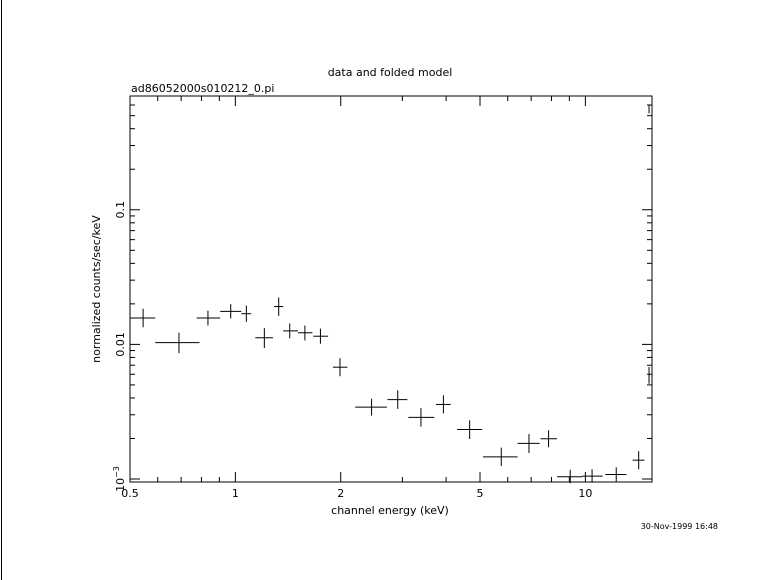  I want to click on timestamp-footer: 30-Nov-1999 16:48, so click(679, 526).